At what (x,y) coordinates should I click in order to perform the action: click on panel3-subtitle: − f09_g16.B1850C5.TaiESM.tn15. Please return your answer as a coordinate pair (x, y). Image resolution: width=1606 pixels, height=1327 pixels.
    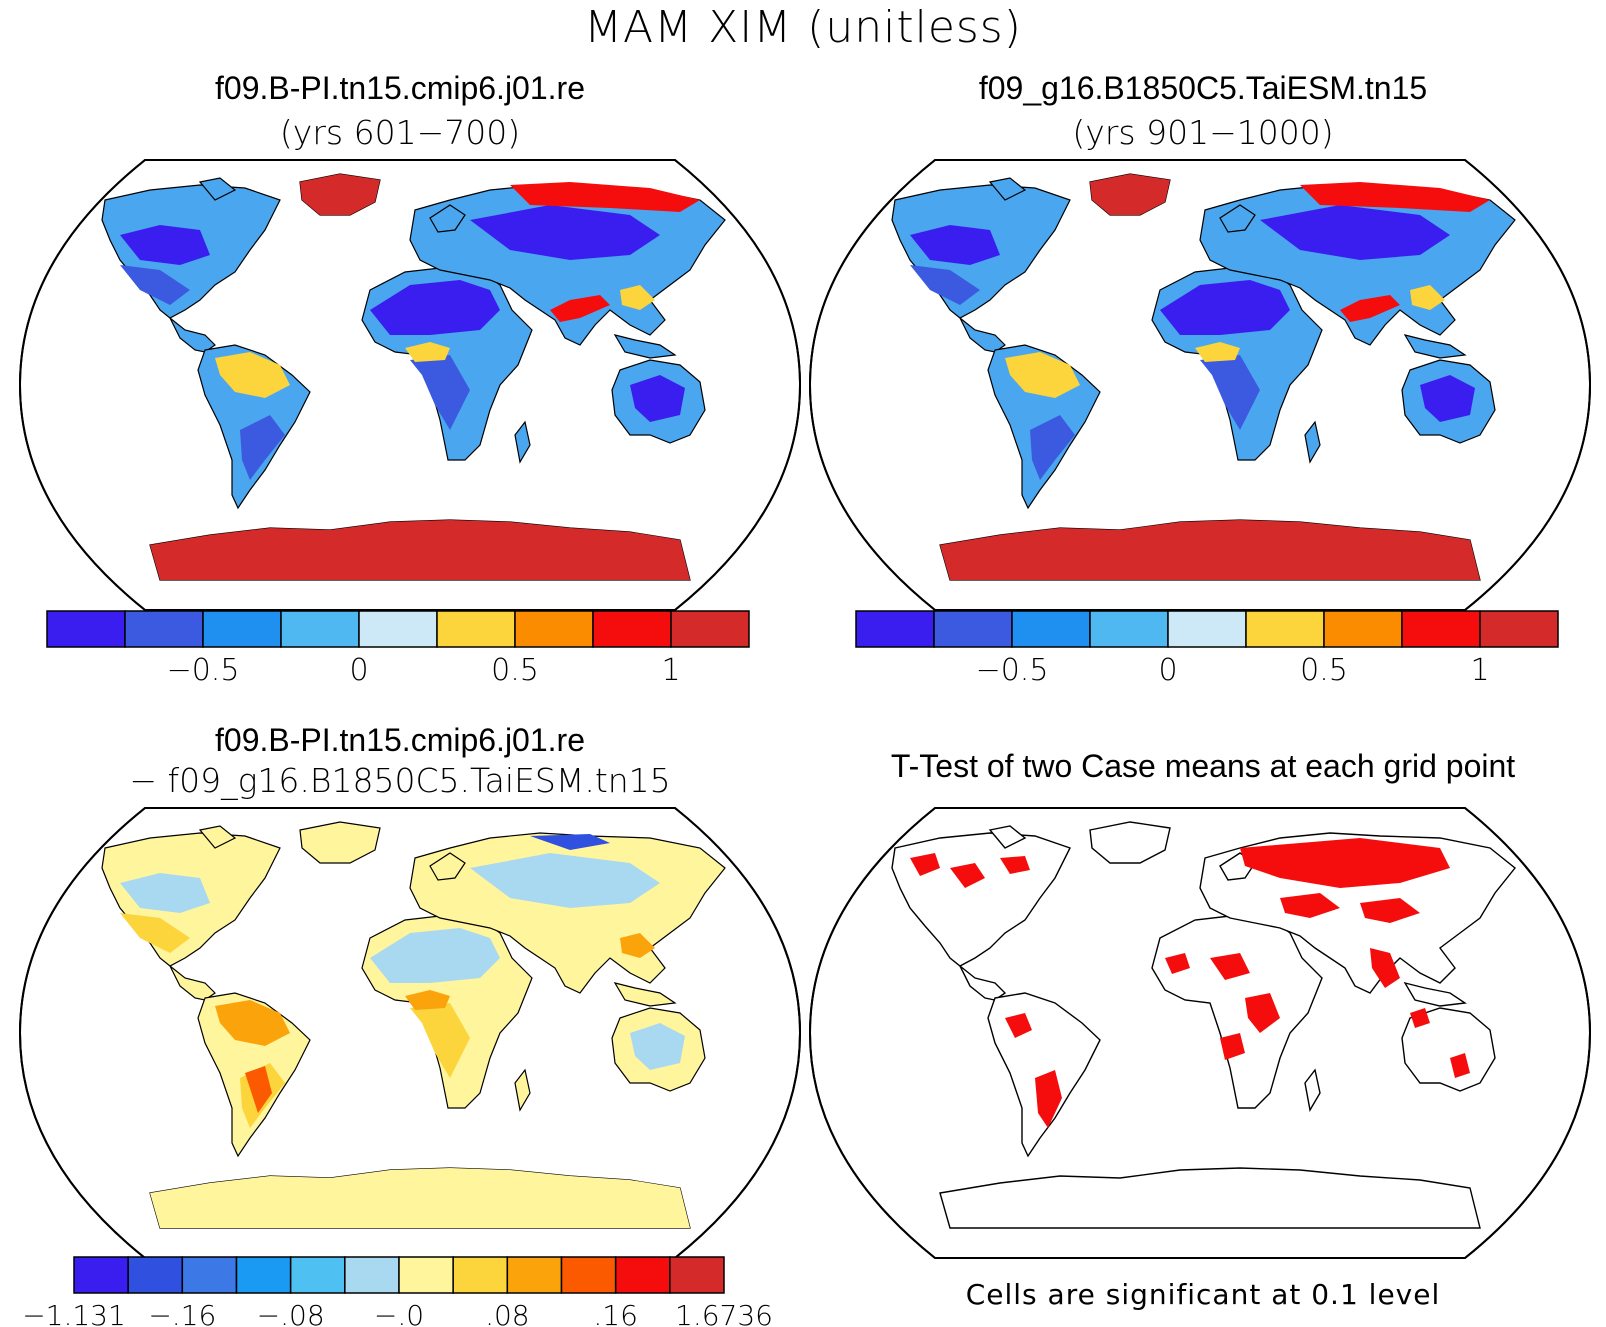
    Looking at the image, I should click on (400, 780).